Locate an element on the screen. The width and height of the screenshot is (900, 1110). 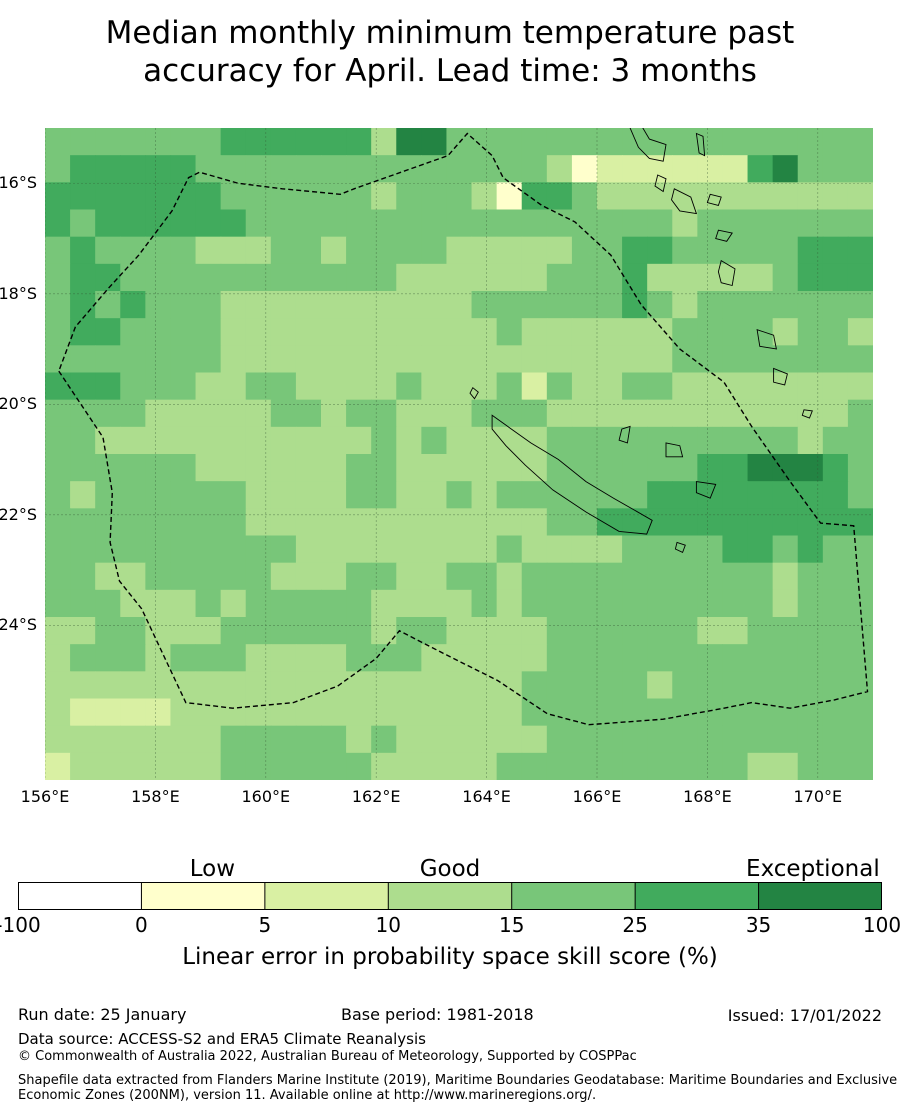
longitude-label: 162°E is located at coordinates (376, 796).